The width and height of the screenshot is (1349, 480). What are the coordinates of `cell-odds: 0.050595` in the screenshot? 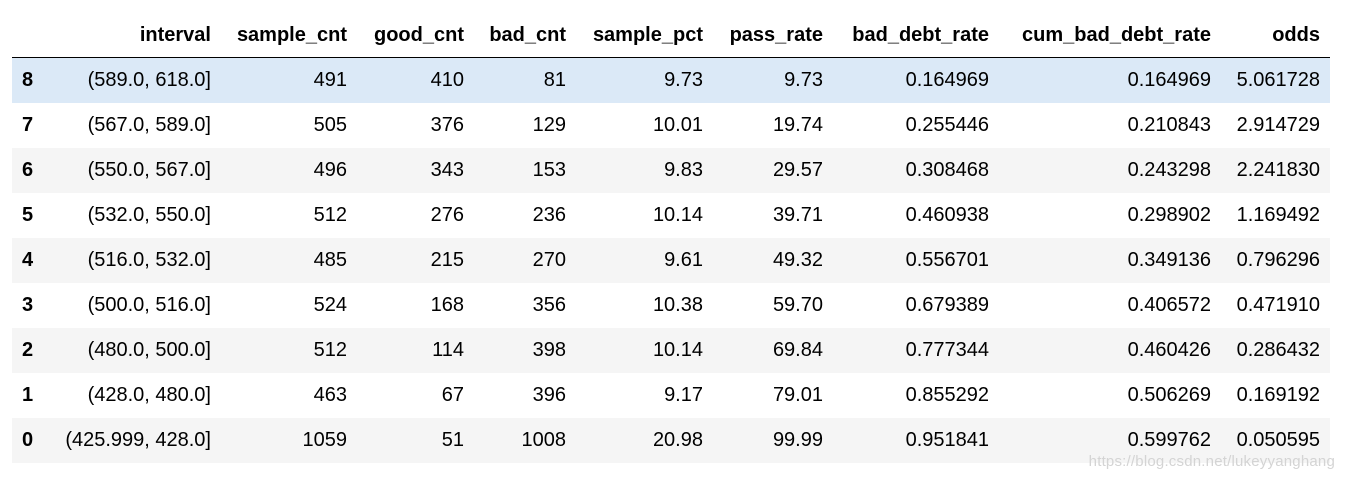 It's located at (1278, 440).